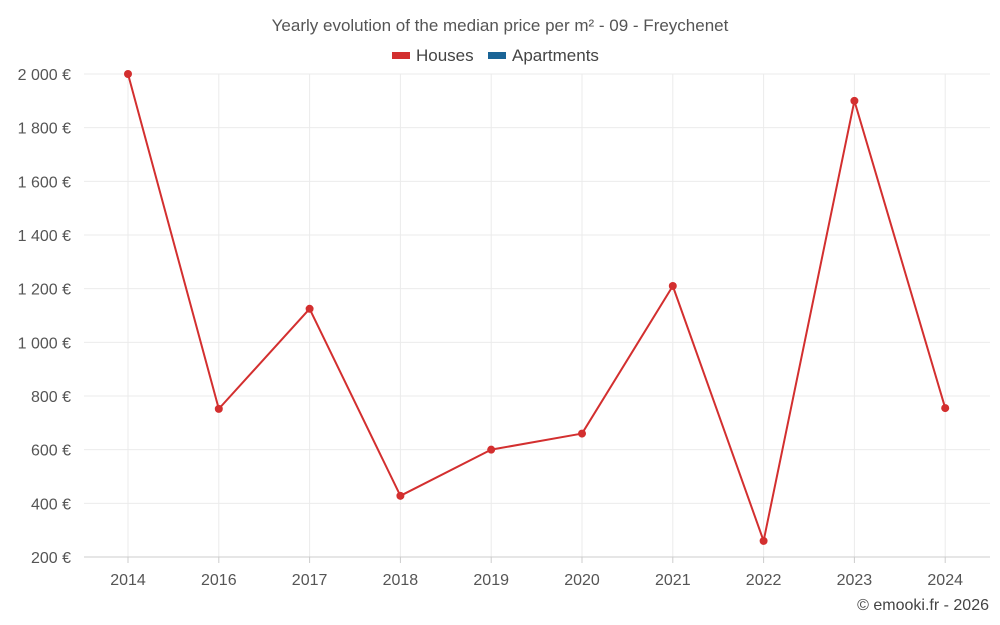 The width and height of the screenshot is (1000, 625). I want to click on y-tick-label: 1 400 €, so click(44, 236).